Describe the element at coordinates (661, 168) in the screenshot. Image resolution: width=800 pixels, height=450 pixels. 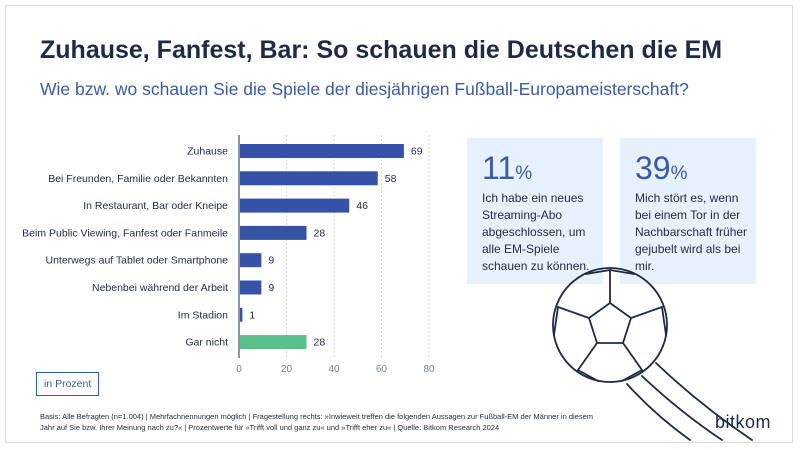
I see `stat-value: 39%` at that location.